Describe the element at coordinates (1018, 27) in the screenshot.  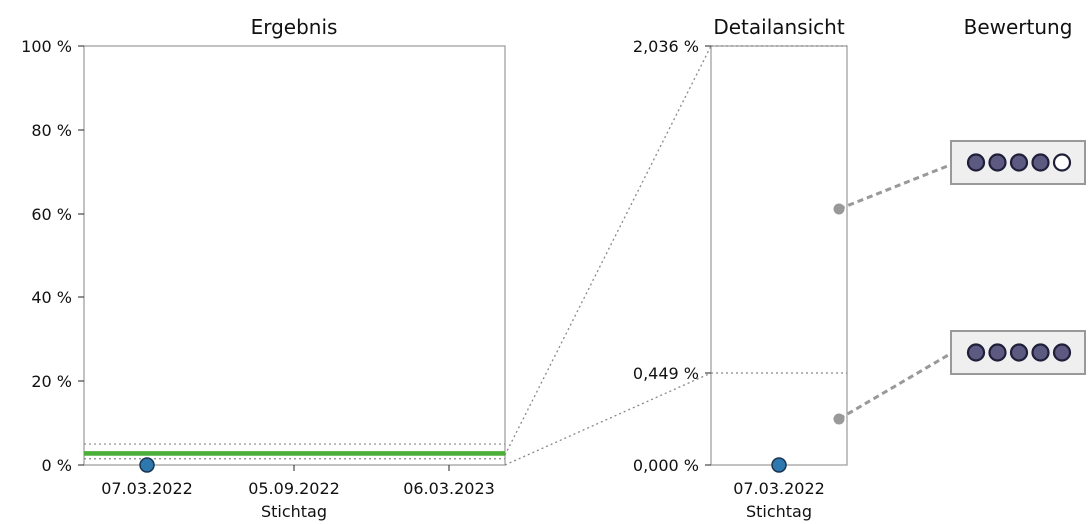
I see `chart-title-bewertung: Bewertung` at that location.